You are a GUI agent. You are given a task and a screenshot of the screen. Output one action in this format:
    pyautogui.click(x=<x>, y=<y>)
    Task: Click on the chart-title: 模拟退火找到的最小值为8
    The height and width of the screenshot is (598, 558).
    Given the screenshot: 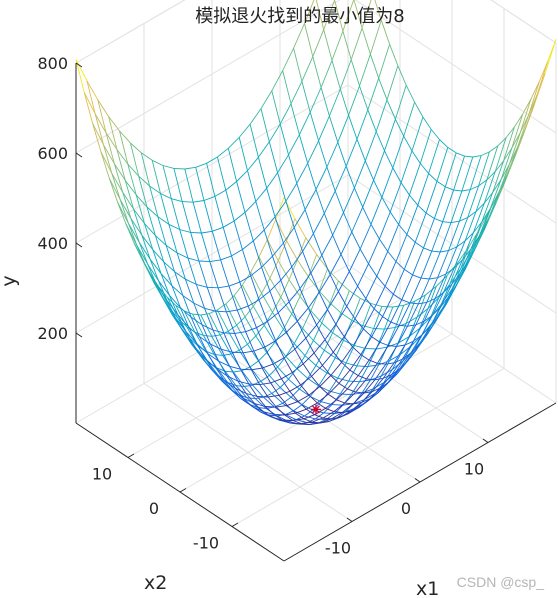 What is the action you would take?
    pyautogui.click(x=299, y=16)
    